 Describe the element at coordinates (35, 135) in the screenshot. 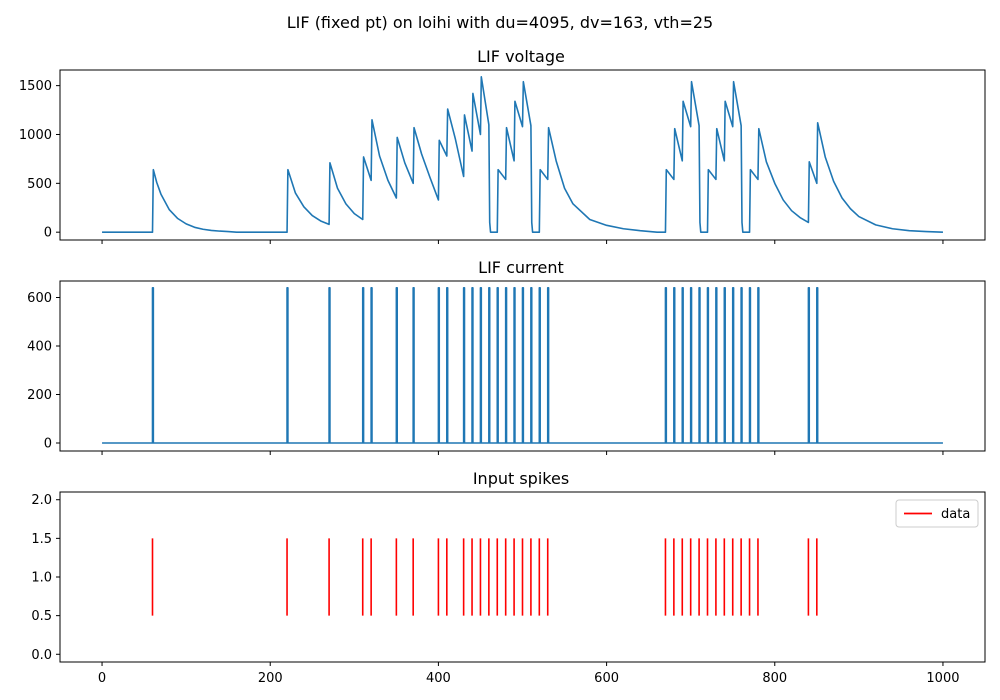

I see `voltage-ytick-label: 1000` at that location.